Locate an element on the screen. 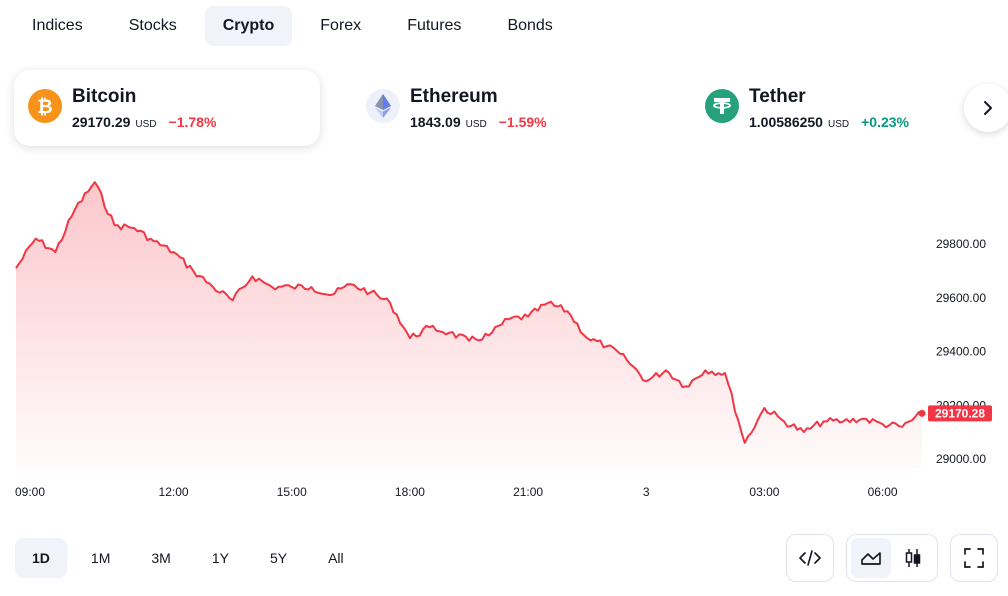 The width and height of the screenshot is (1008, 596). ticker-price: 29170.29 is located at coordinates (101, 122).